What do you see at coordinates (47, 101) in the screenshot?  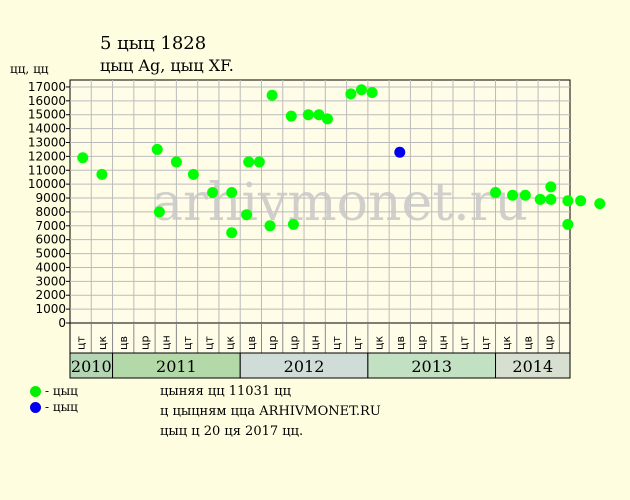 I see `y-tick-label: 16000` at bounding box center [47, 101].